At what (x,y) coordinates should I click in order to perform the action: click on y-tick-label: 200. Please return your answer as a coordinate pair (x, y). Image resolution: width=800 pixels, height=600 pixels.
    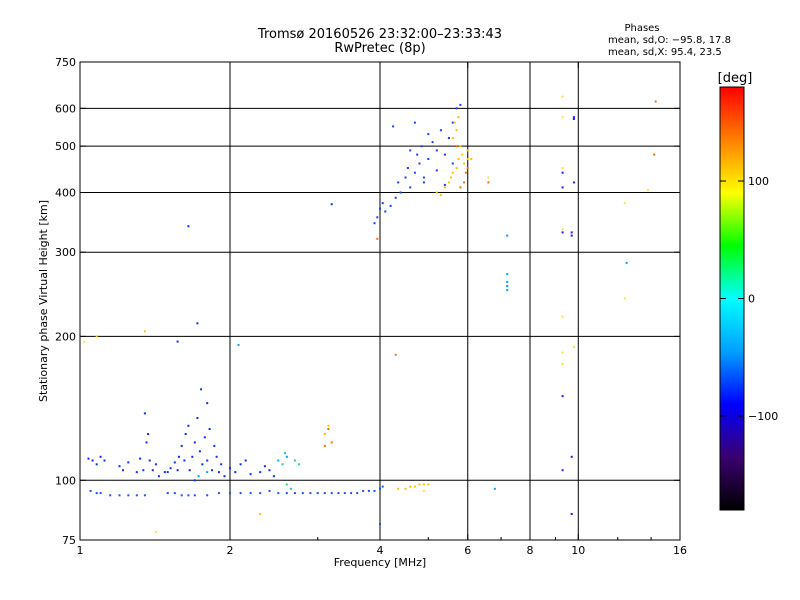
    Looking at the image, I should click on (65, 336).